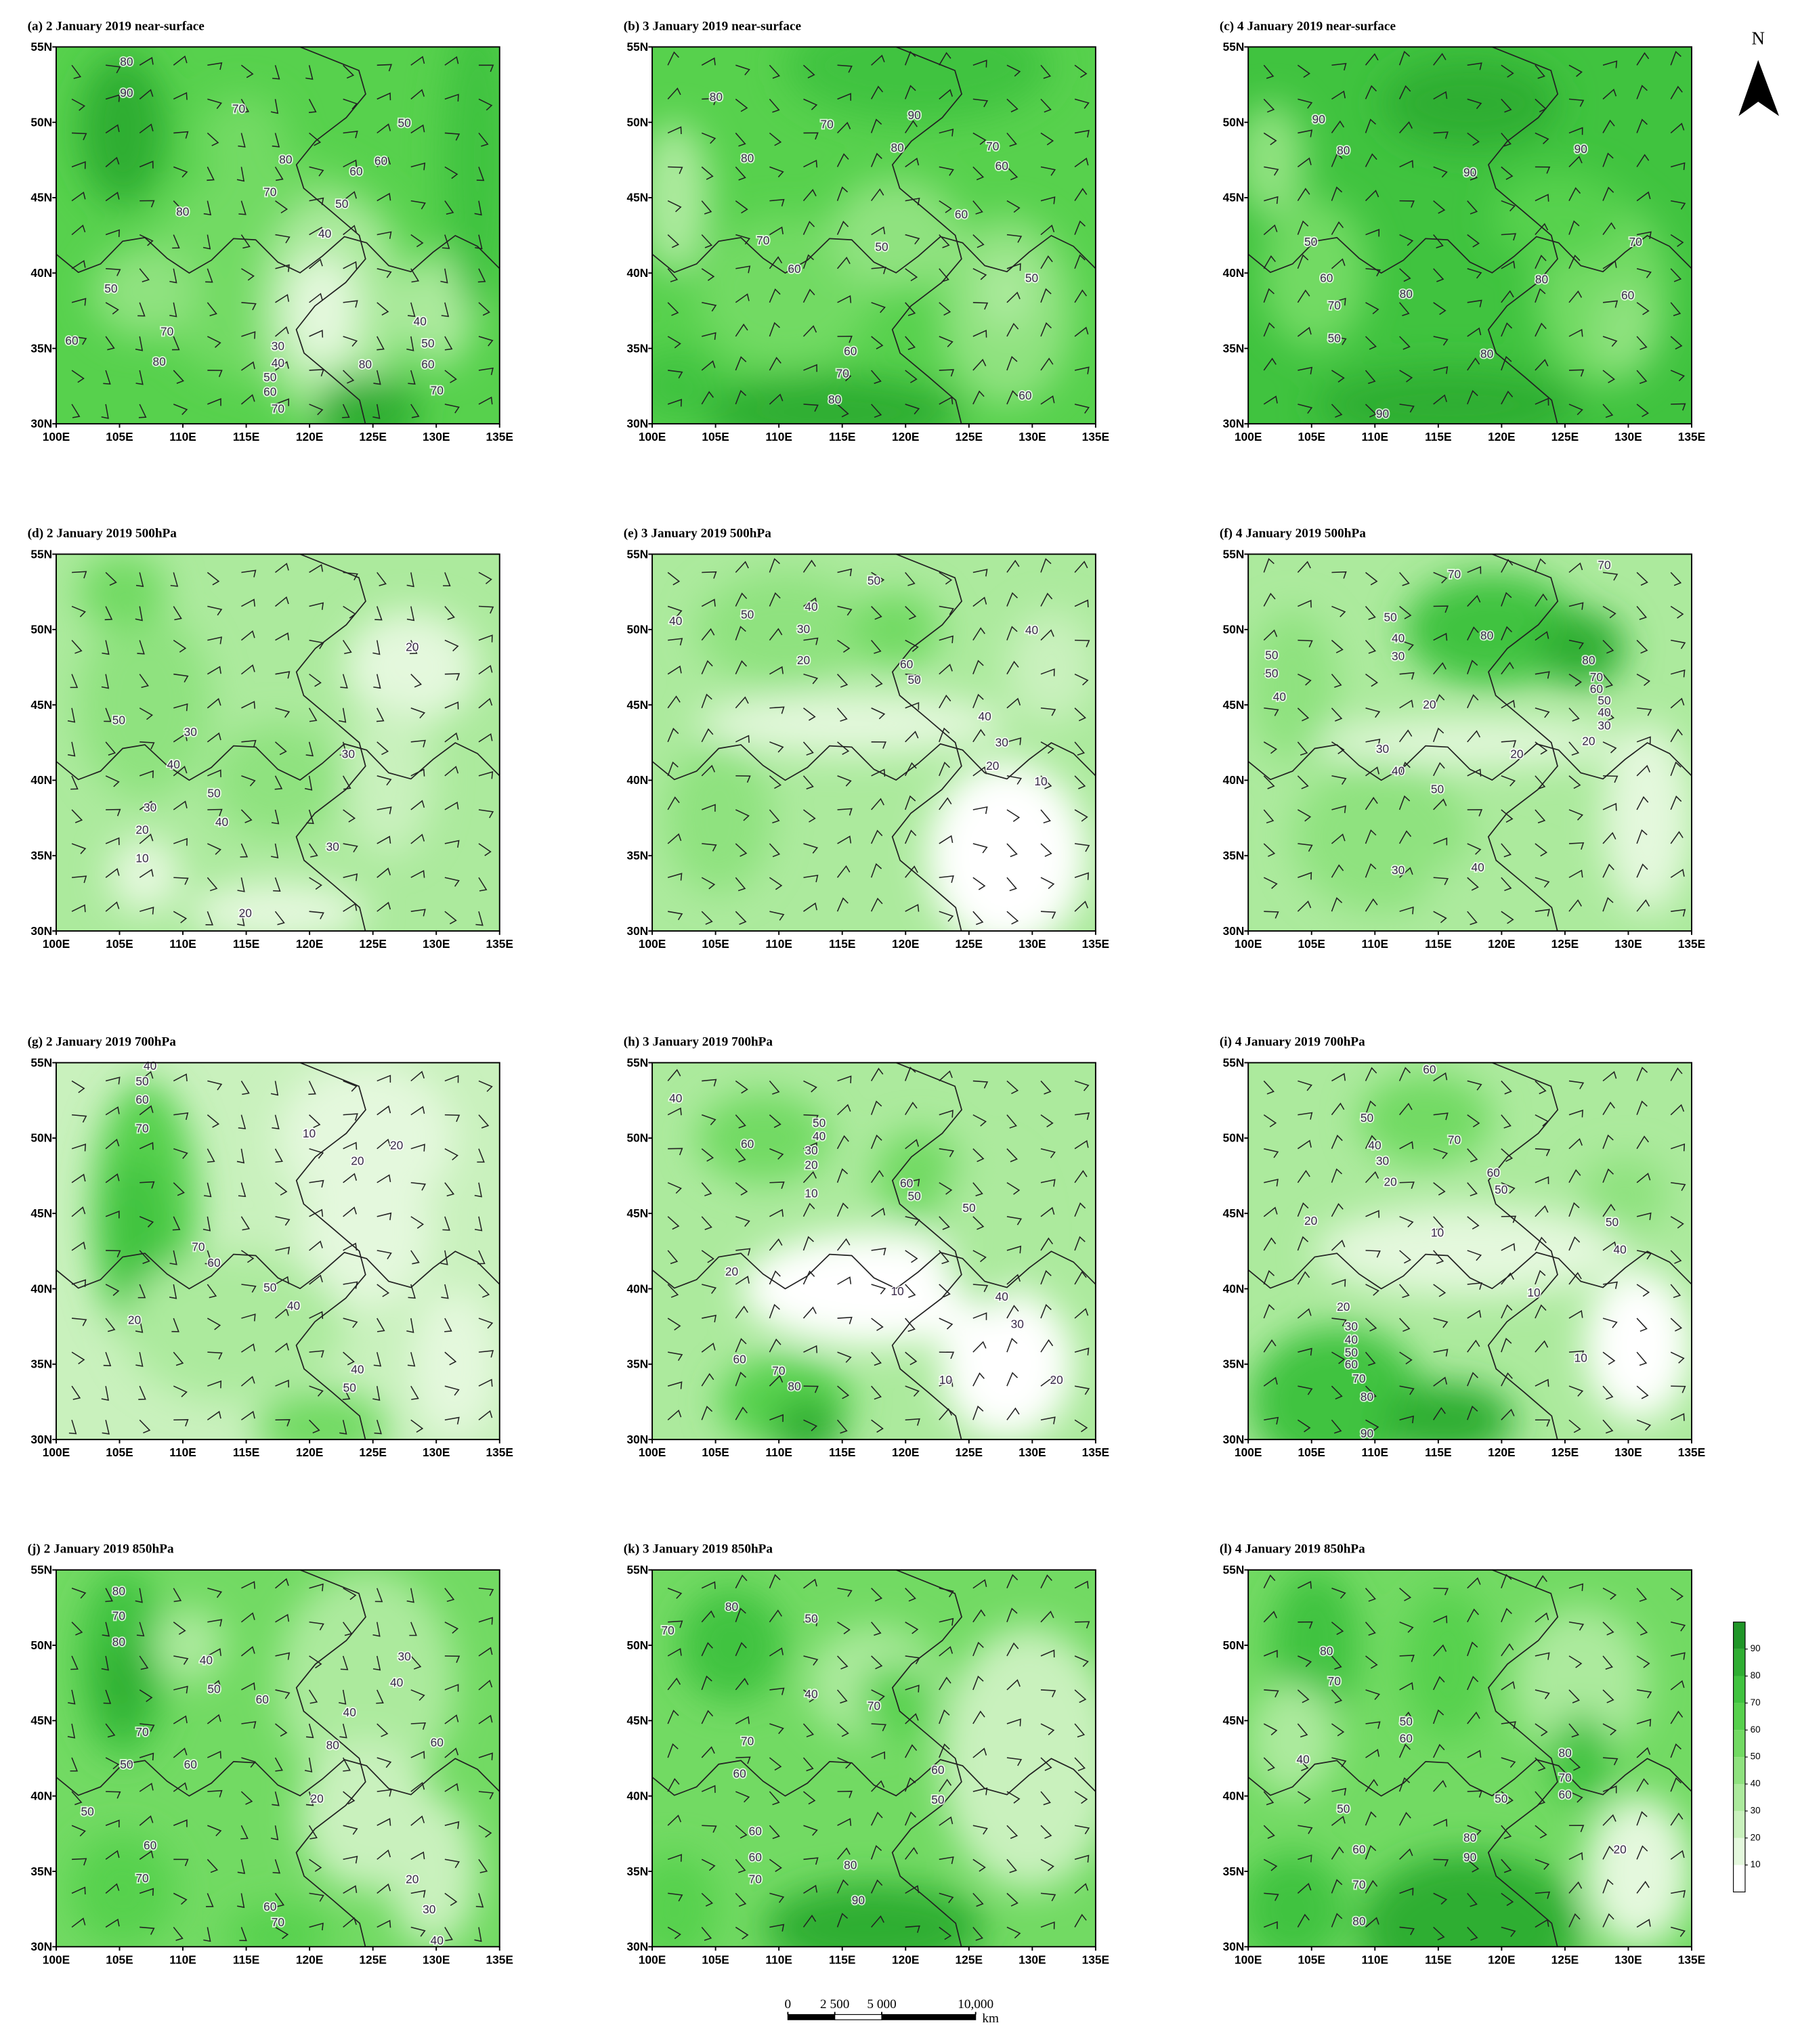  What do you see at coordinates (1351, 1326) in the screenshot?
I see `contour-label: 30` at bounding box center [1351, 1326].